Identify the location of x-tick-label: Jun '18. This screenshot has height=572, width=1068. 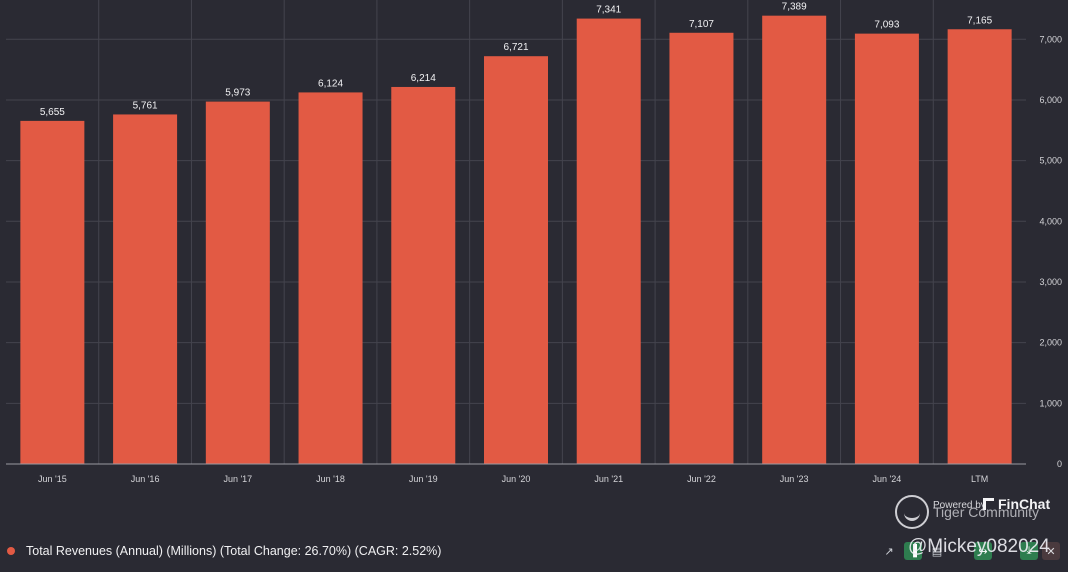
(330, 479).